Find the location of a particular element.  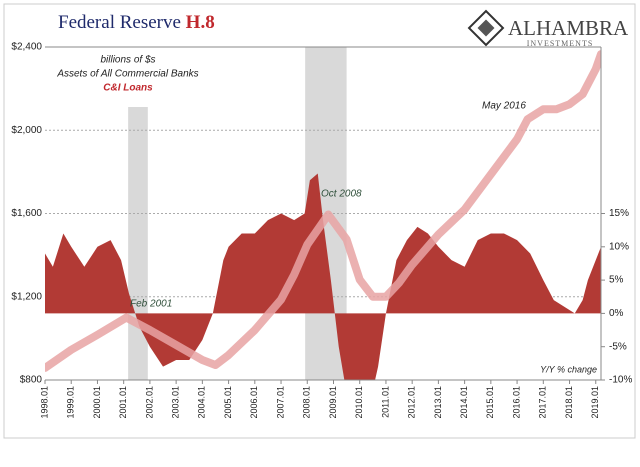

x-tick-label: 1998.01 is located at coordinates (44, 402).